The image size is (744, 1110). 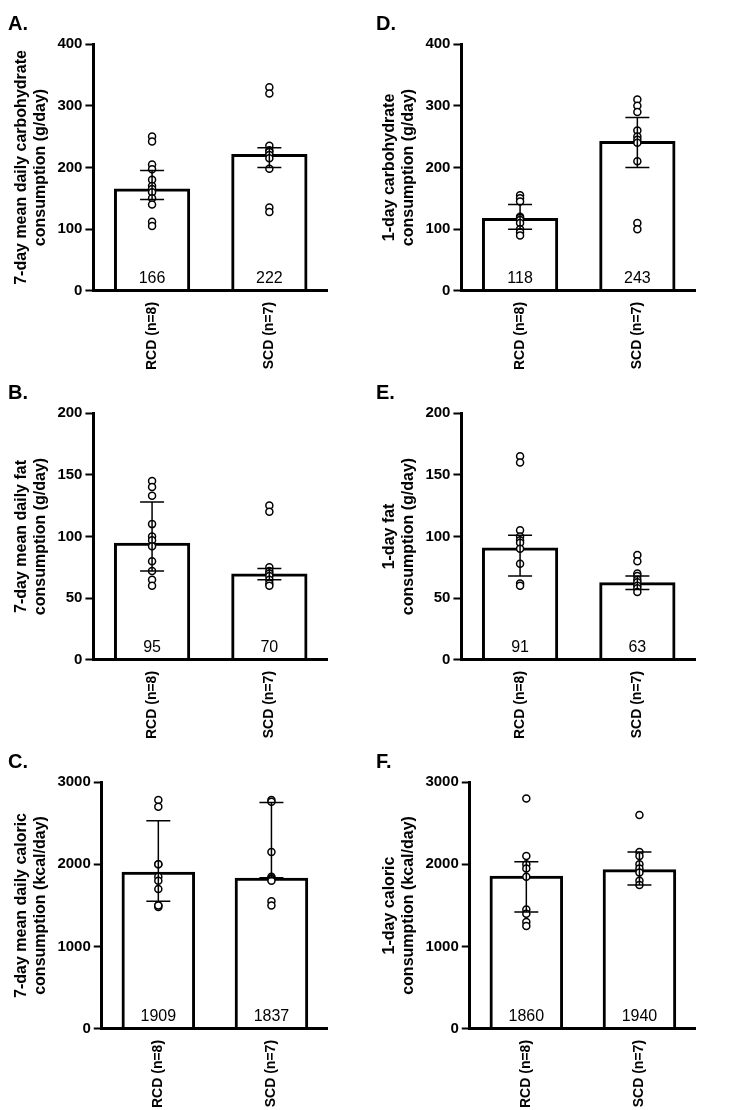 I want to click on y-axis-title: 7-day mean daily caloric consumption (kcal/day), so click(x=30, y=905).